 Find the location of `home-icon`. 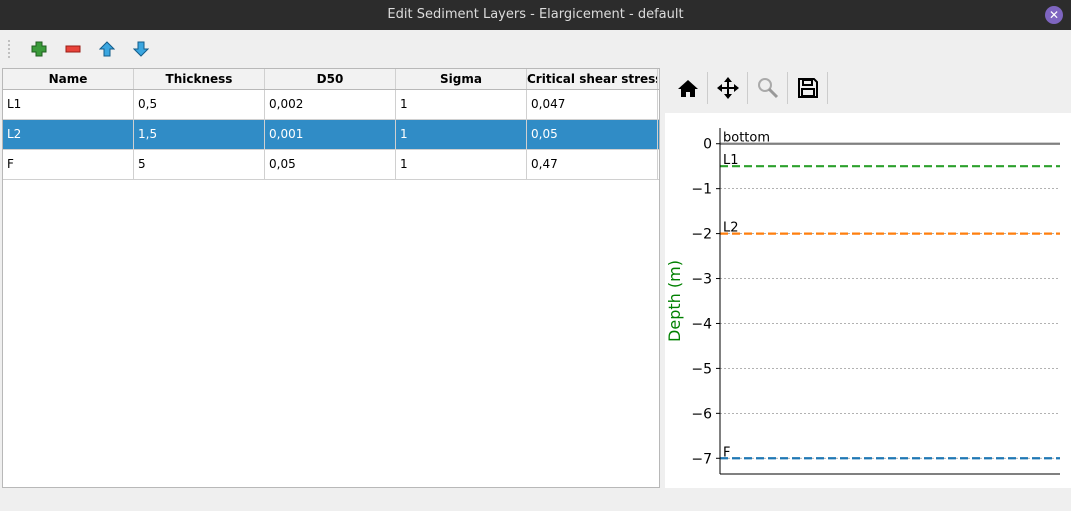

home-icon is located at coordinates (687, 88).